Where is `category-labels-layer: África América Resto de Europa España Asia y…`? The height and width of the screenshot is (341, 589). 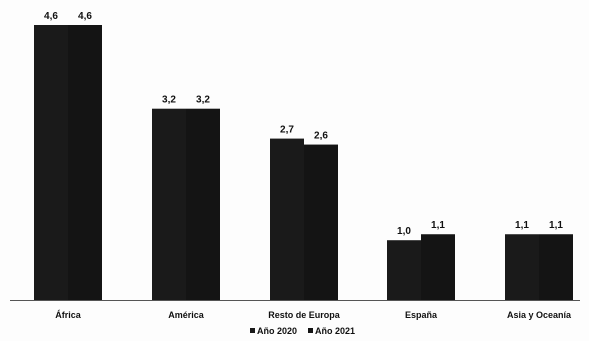
category-labels-layer: África América Resto de Europa España Asia y… is located at coordinates (313, 315).